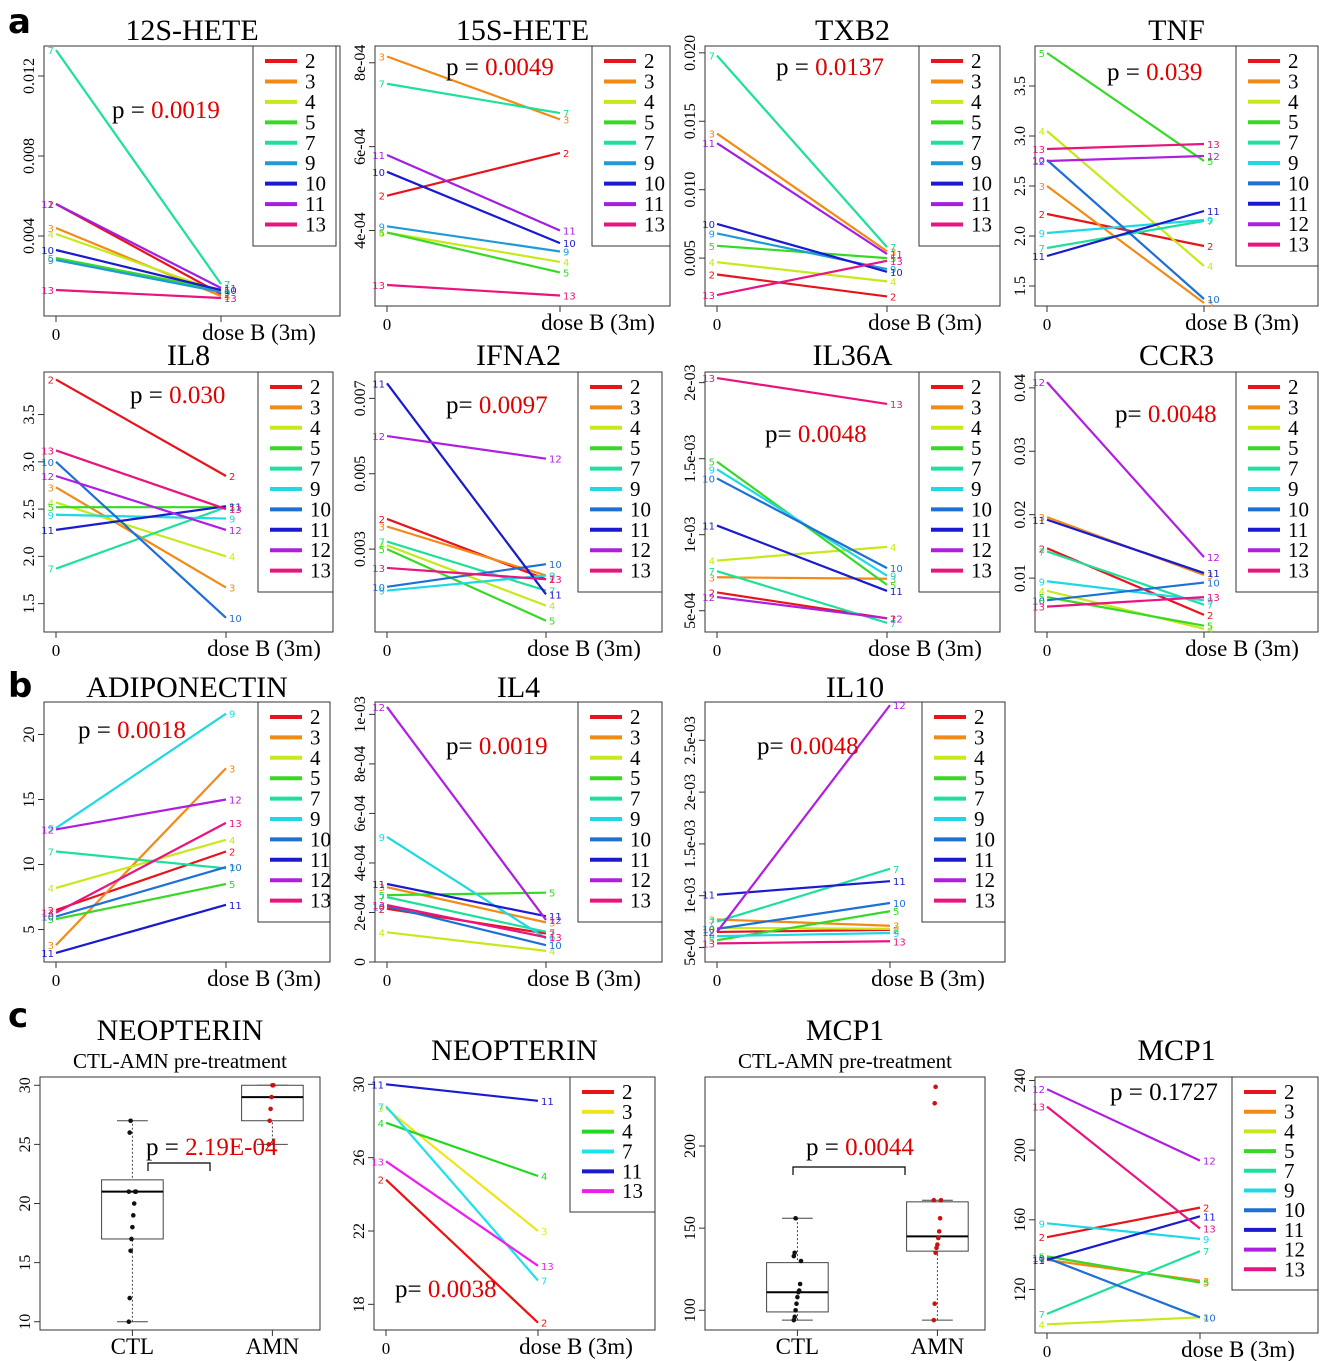 The width and height of the screenshot is (1332, 1361). I want to click on il8-series-4-end-label: 4, so click(232, 557).